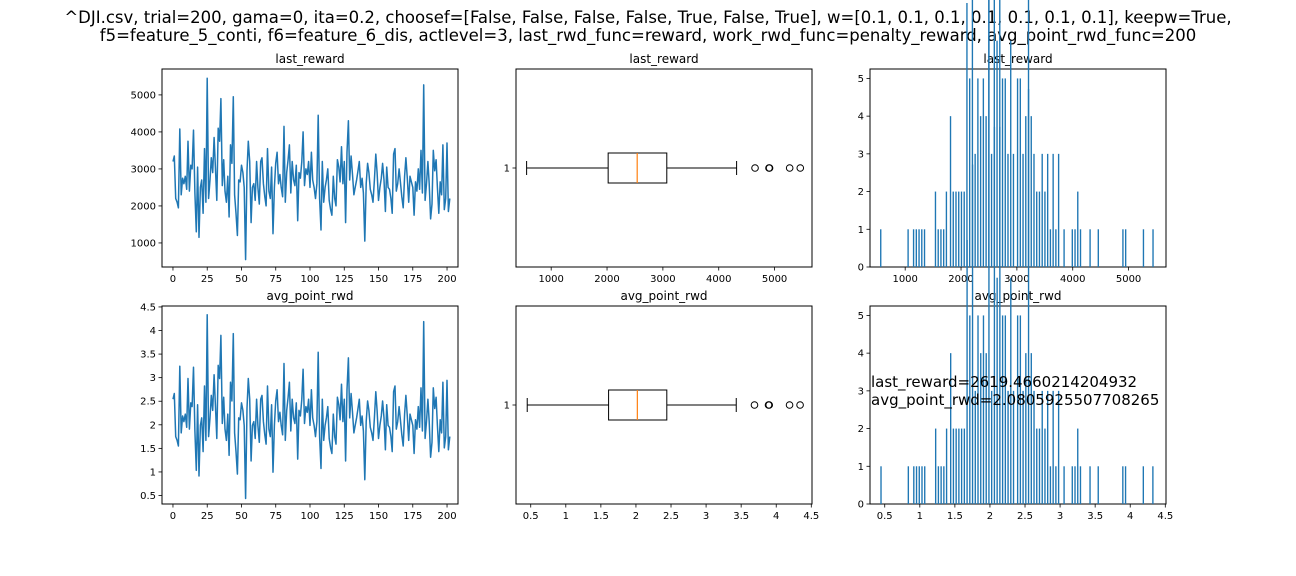  Describe the element at coordinates (1025, 516) in the screenshot. I see `panel-5-xtick-label-4: 2.5` at that location.